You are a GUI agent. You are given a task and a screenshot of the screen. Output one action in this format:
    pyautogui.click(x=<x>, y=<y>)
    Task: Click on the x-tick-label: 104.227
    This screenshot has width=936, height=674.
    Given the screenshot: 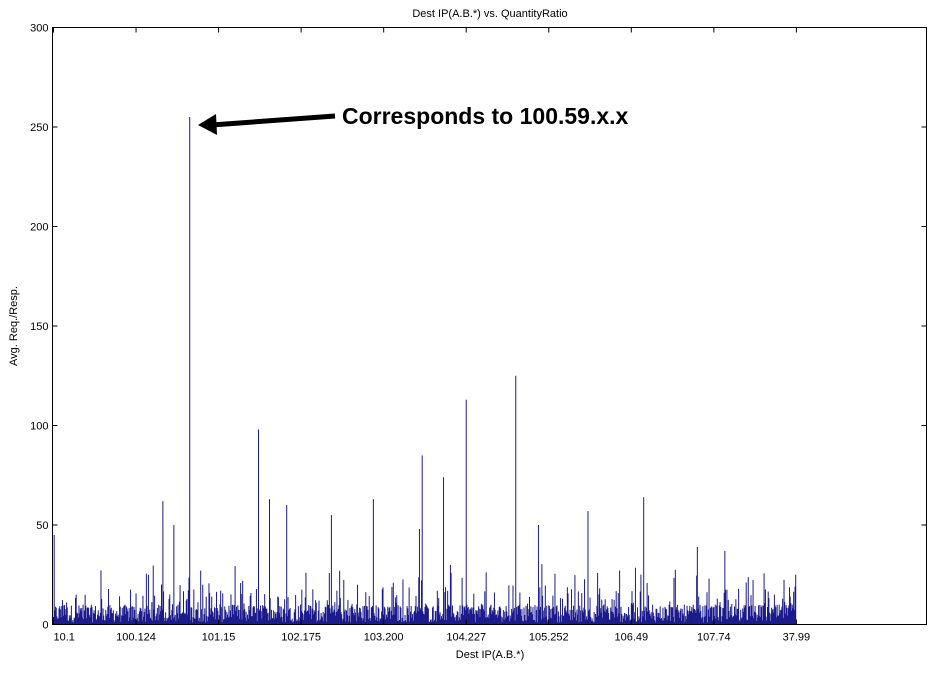 What is the action you would take?
    pyautogui.click(x=466, y=638)
    